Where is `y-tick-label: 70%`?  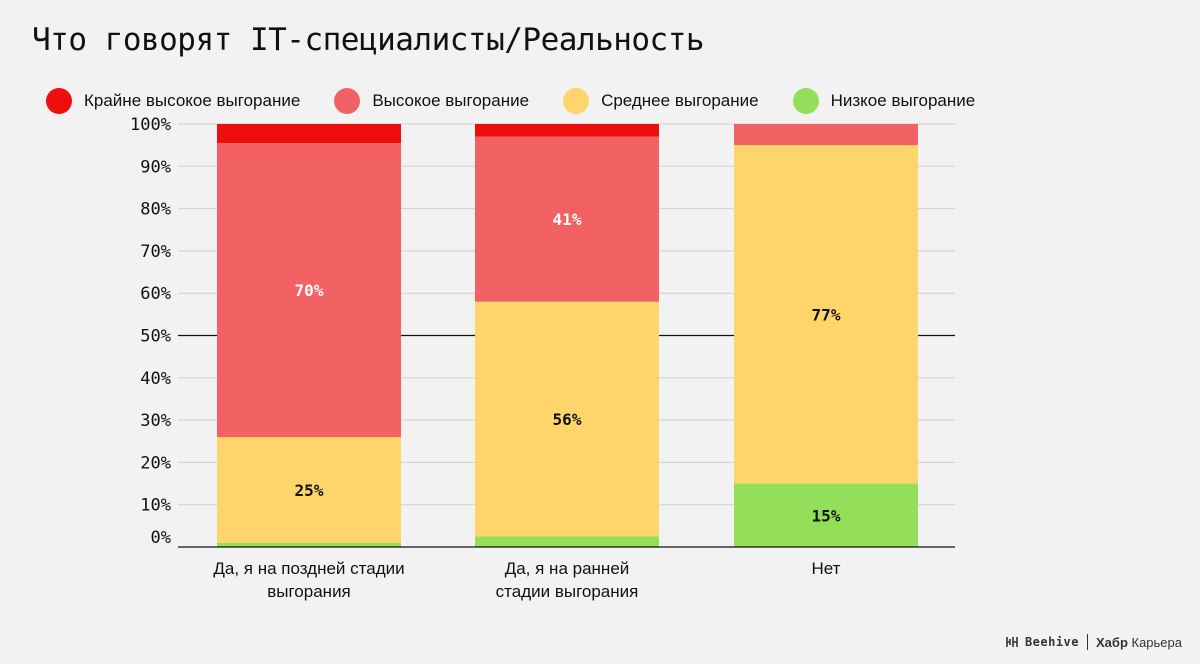
y-tick-label: 70% is located at coordinates (155, 252).